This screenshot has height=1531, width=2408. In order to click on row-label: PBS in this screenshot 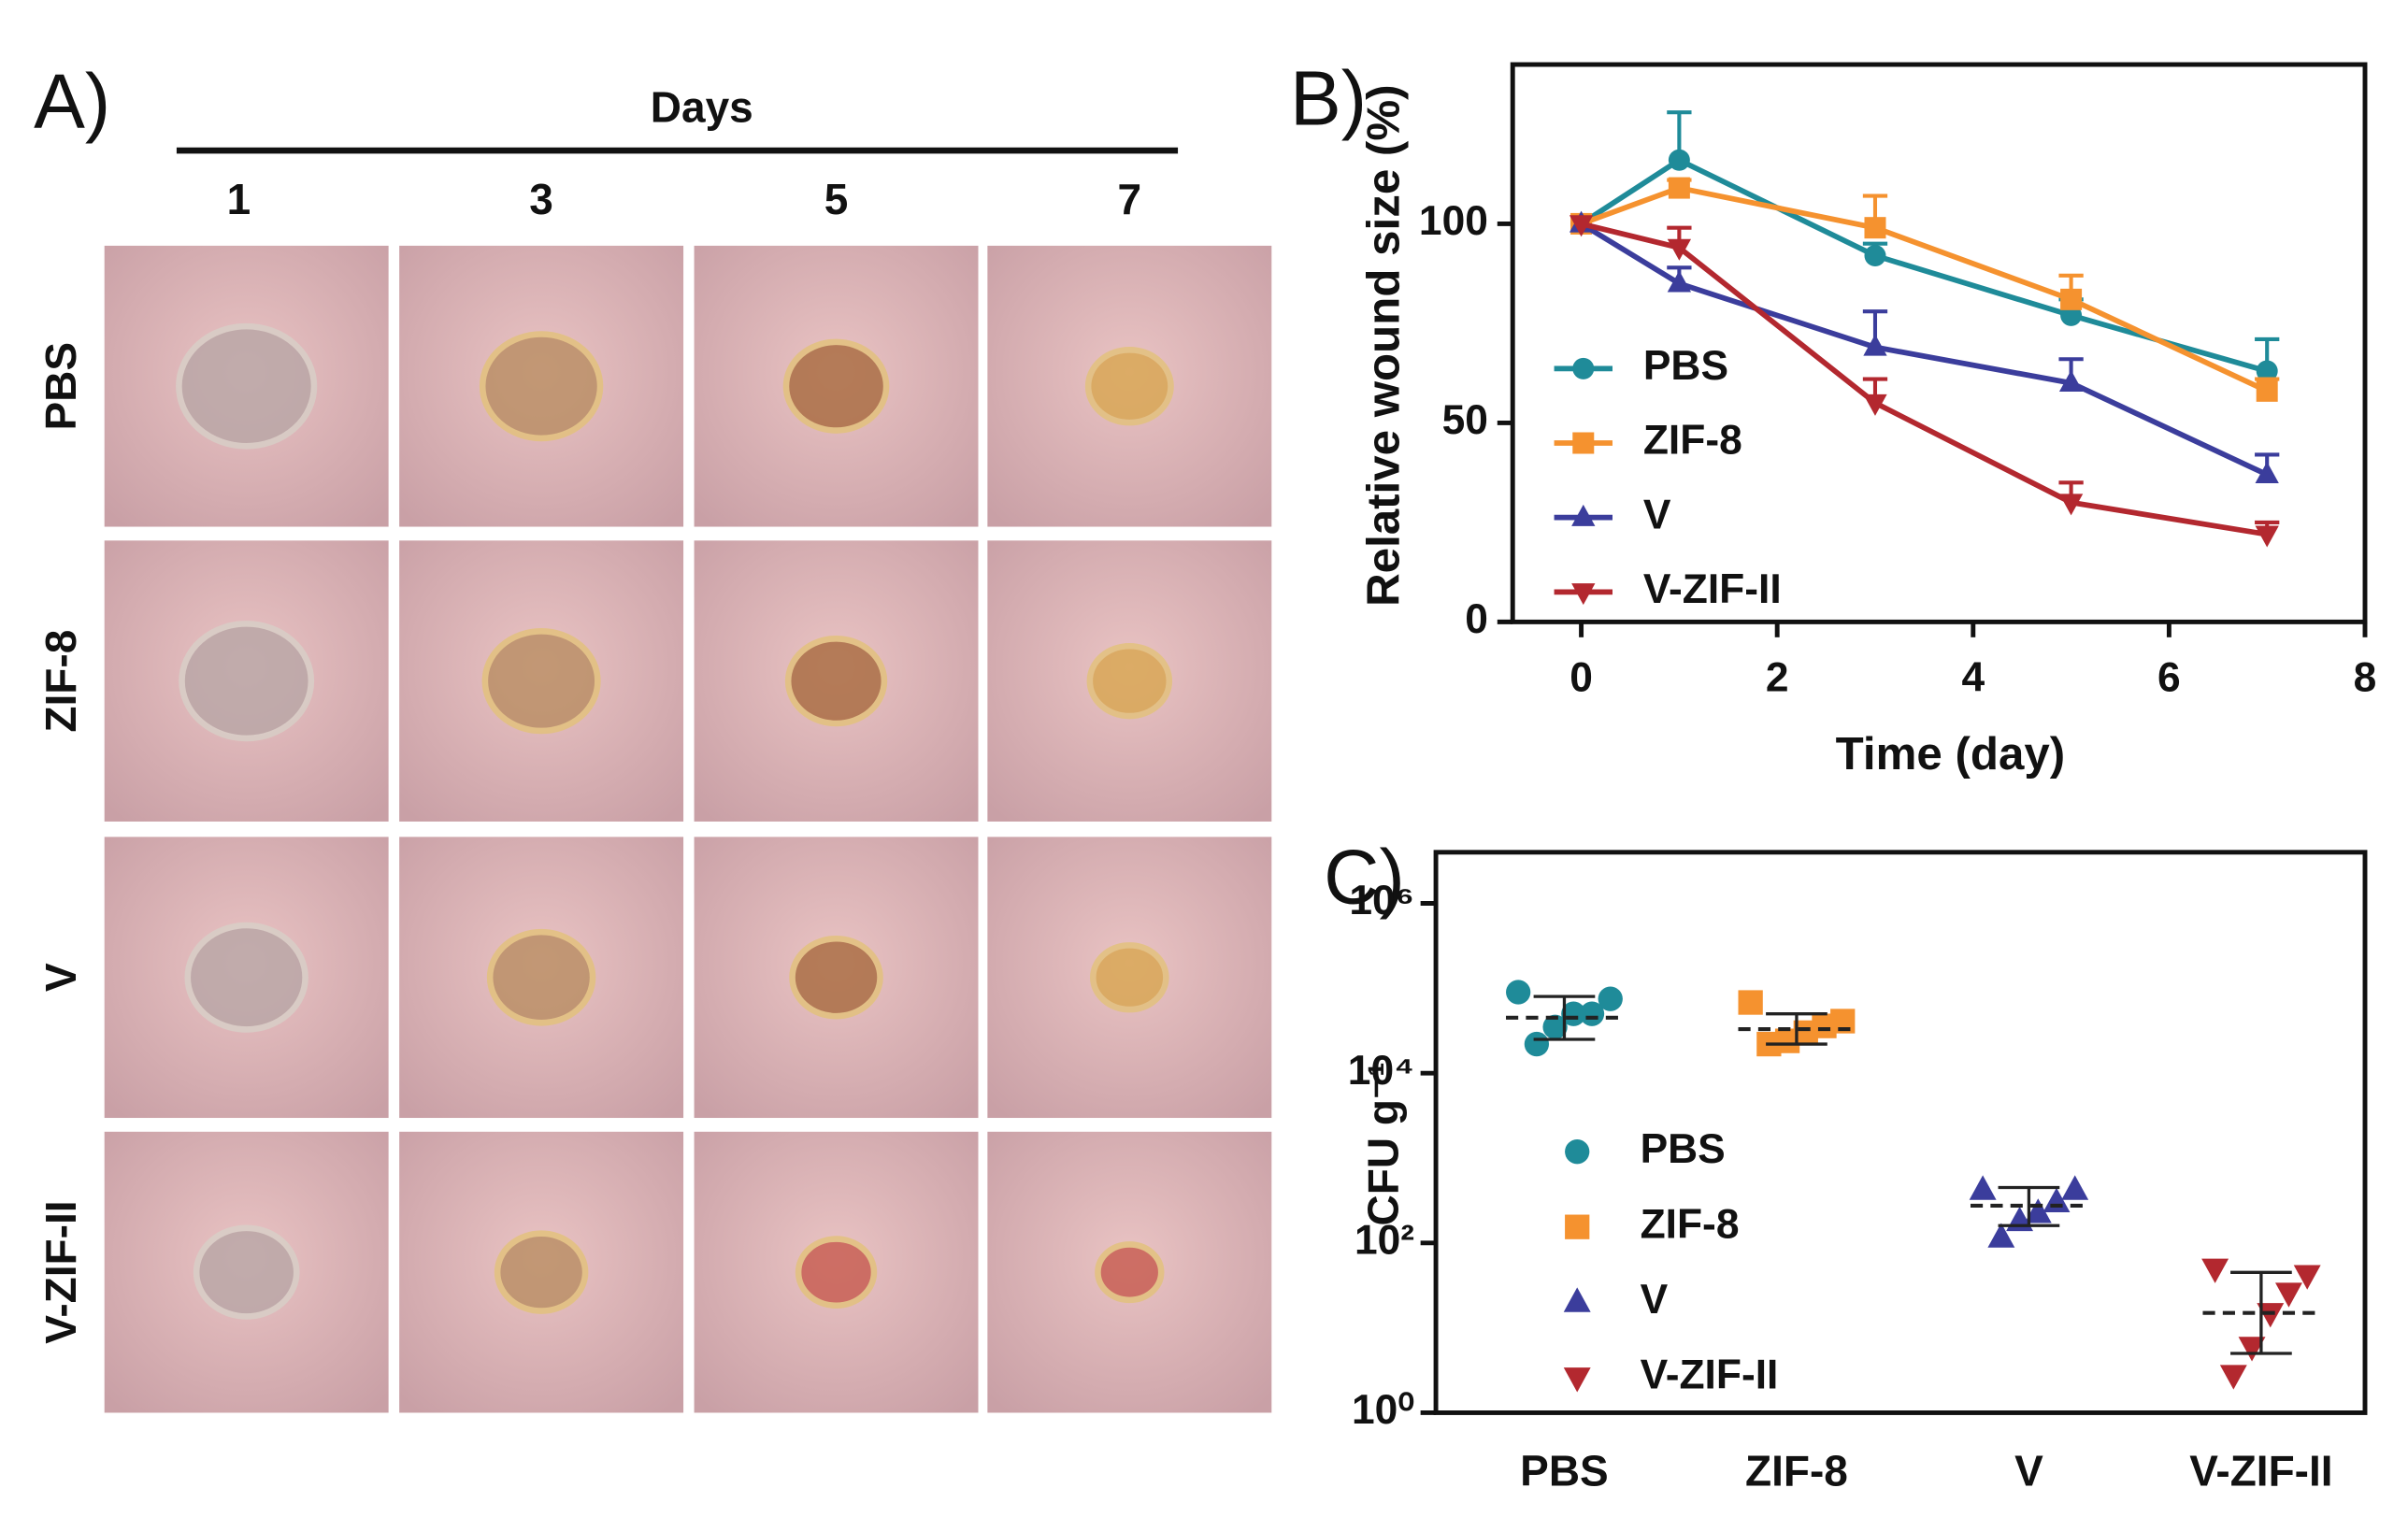, I will do `click(60, 386)`.